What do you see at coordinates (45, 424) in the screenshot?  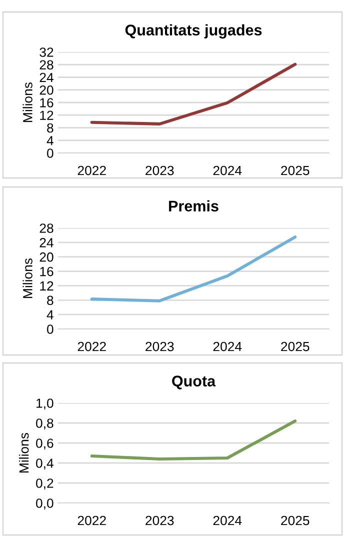 I see `y-tick-label: 0,8` at bounding box center [45, 424].